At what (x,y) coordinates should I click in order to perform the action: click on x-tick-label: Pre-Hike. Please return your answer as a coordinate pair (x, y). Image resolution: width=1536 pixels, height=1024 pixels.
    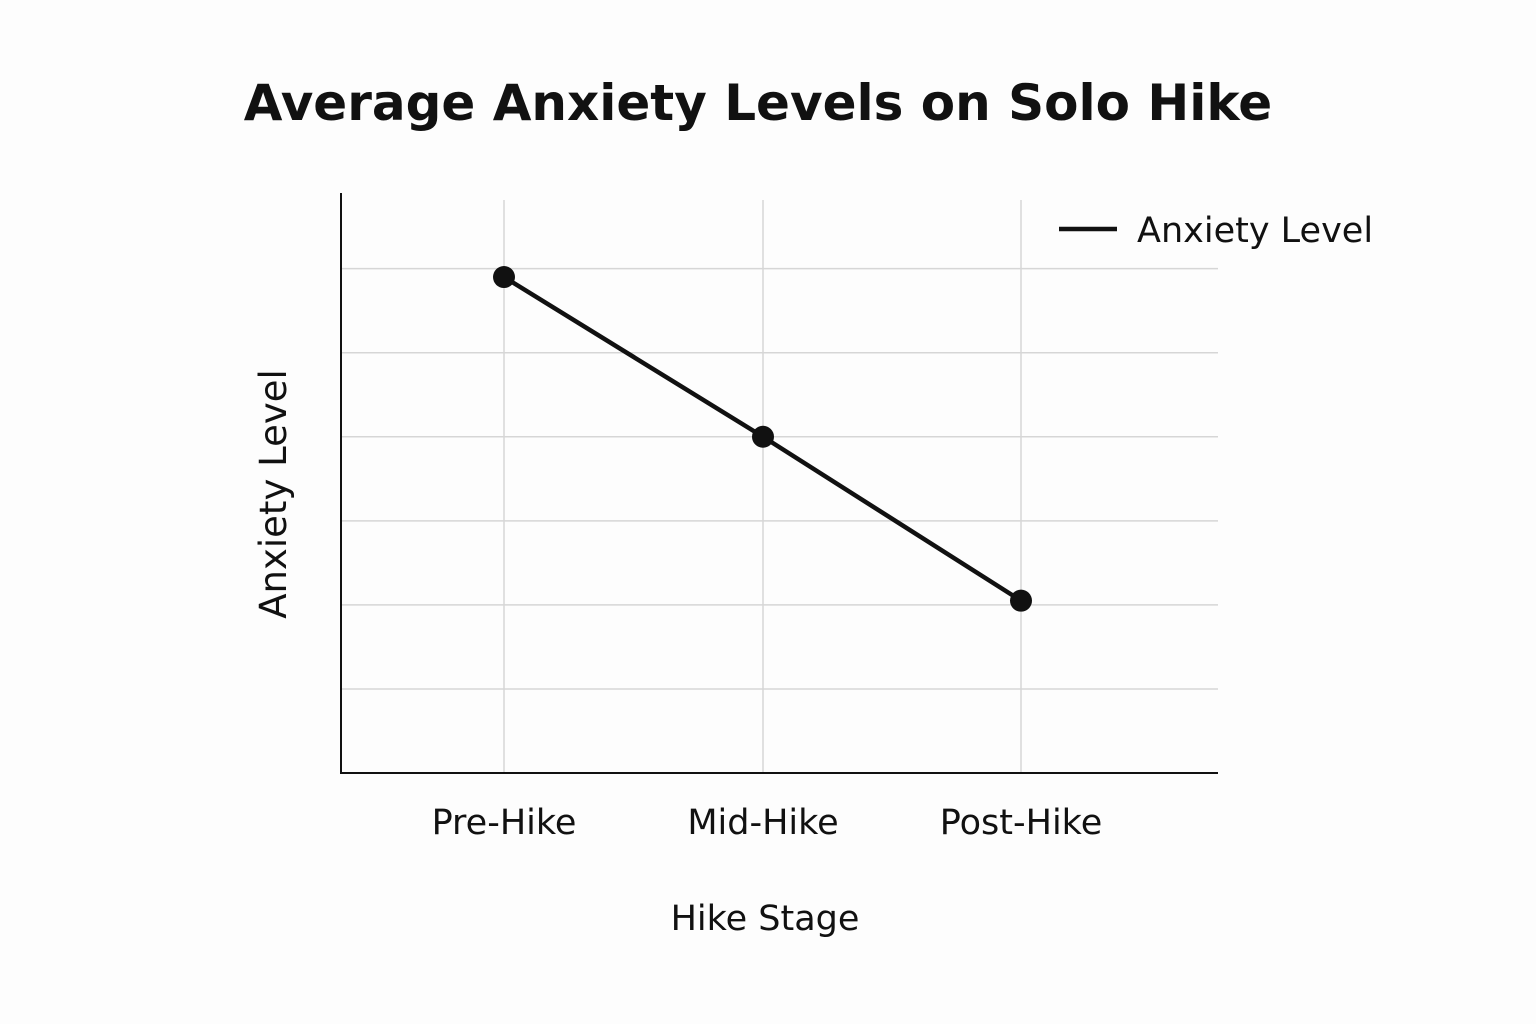
    Looking at the image, I should click on (504, 823).